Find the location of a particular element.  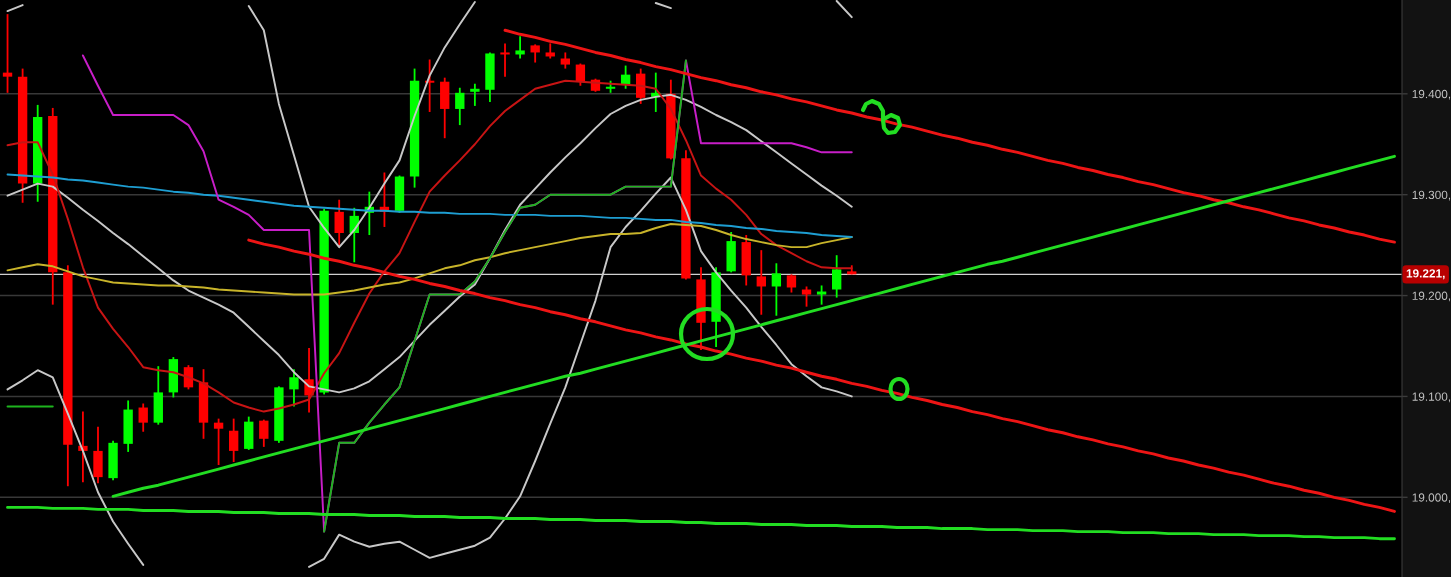

y-tick-label: 19.000, is located at coordinates (1431, 498).